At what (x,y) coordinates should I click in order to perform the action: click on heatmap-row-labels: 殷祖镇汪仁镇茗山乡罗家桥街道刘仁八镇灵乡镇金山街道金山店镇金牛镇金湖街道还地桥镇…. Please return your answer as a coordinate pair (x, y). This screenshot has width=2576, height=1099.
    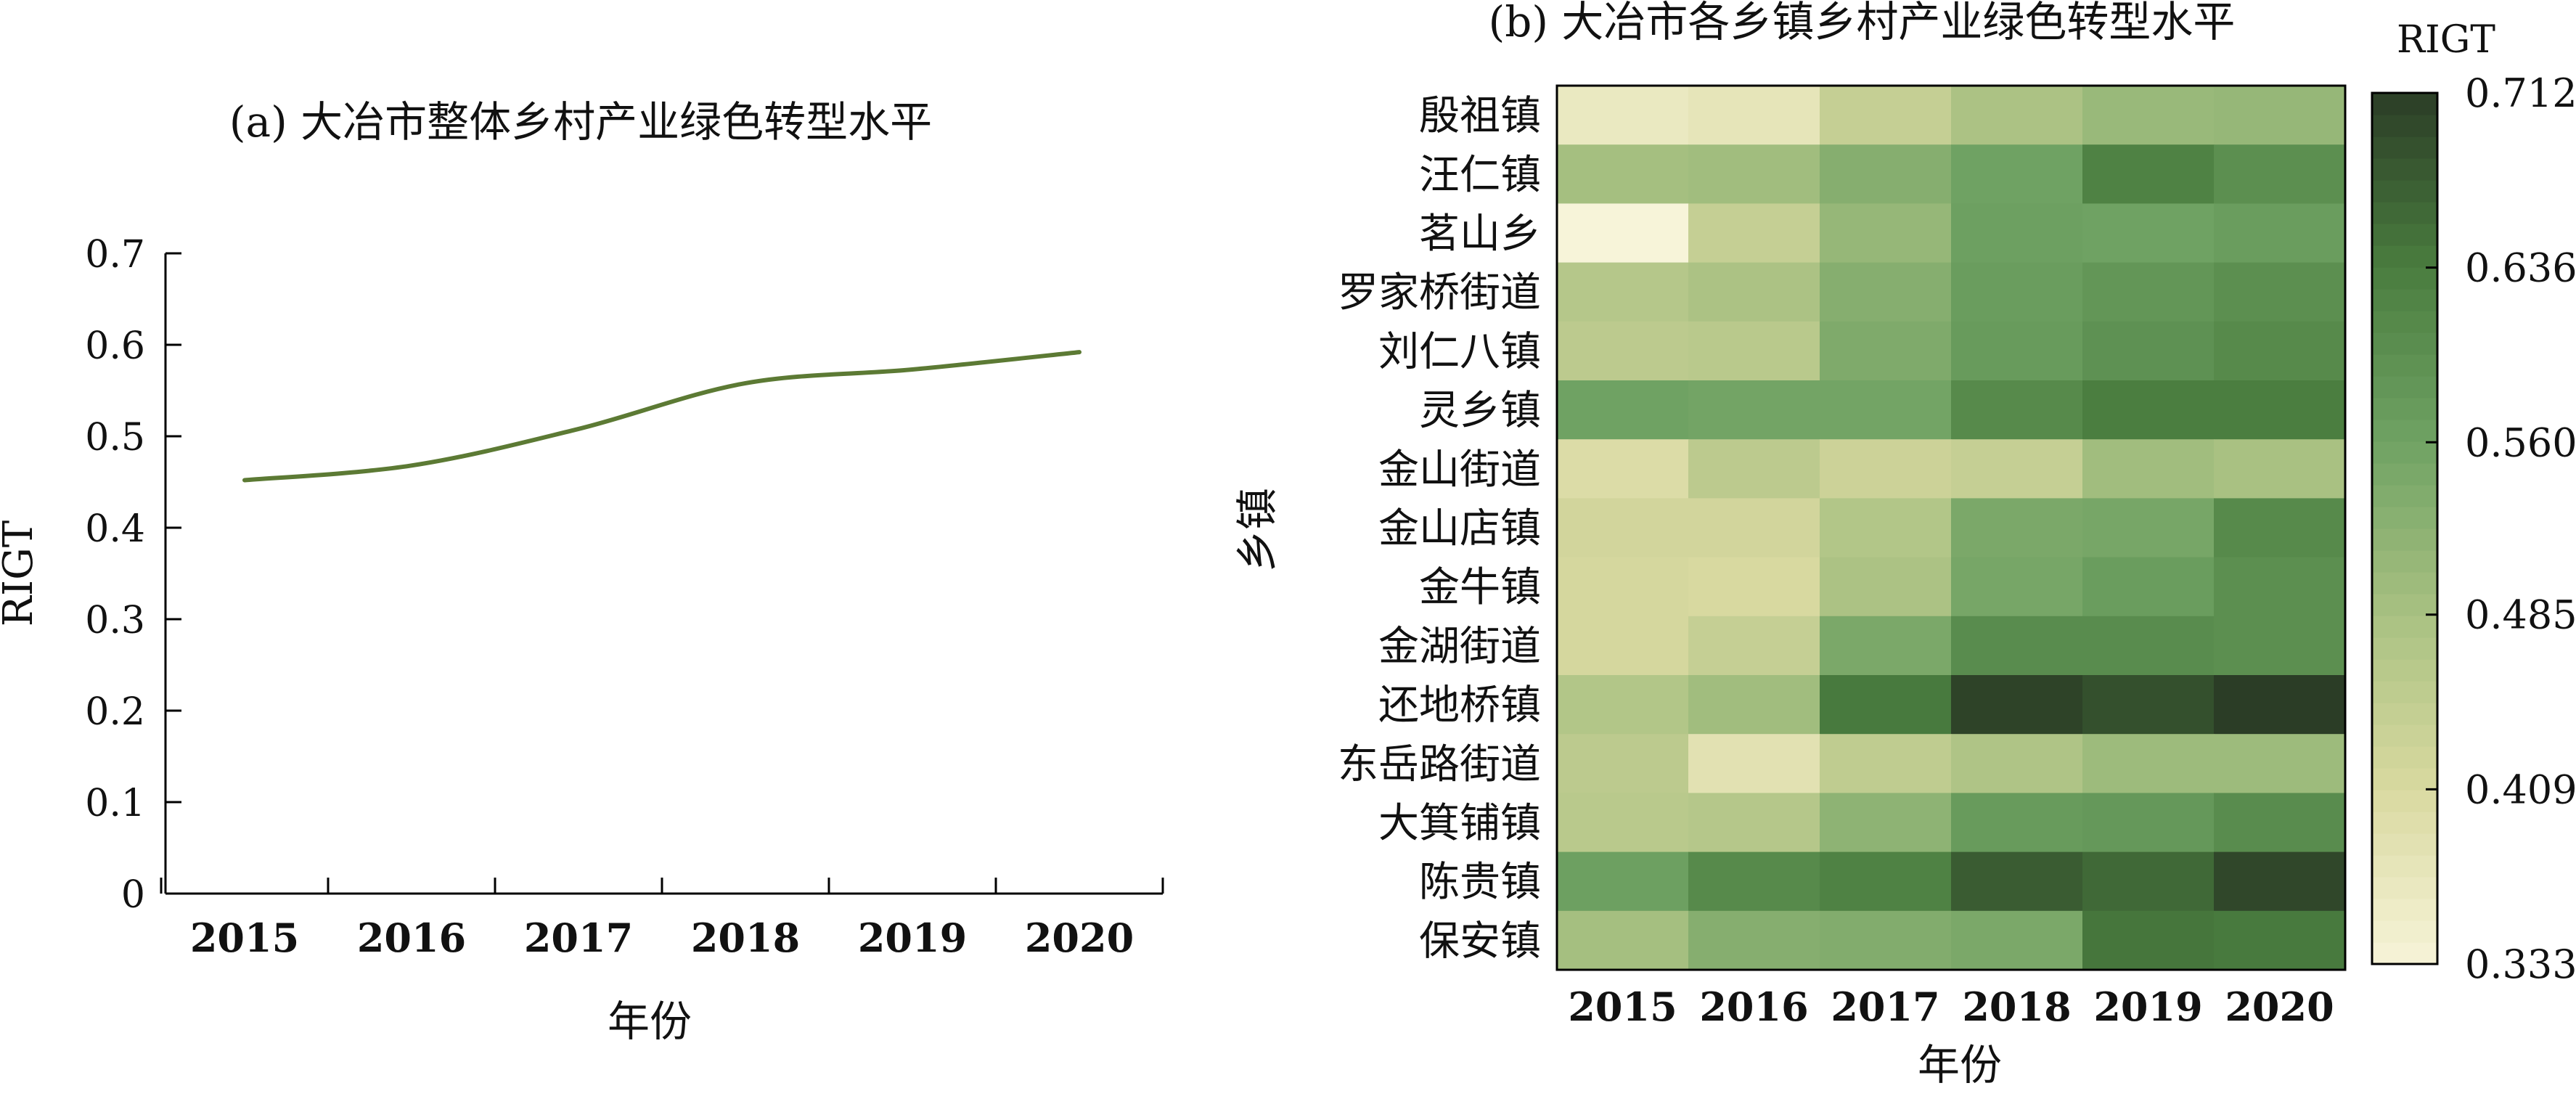
    Looking at the image, I should click on (1440, 529).